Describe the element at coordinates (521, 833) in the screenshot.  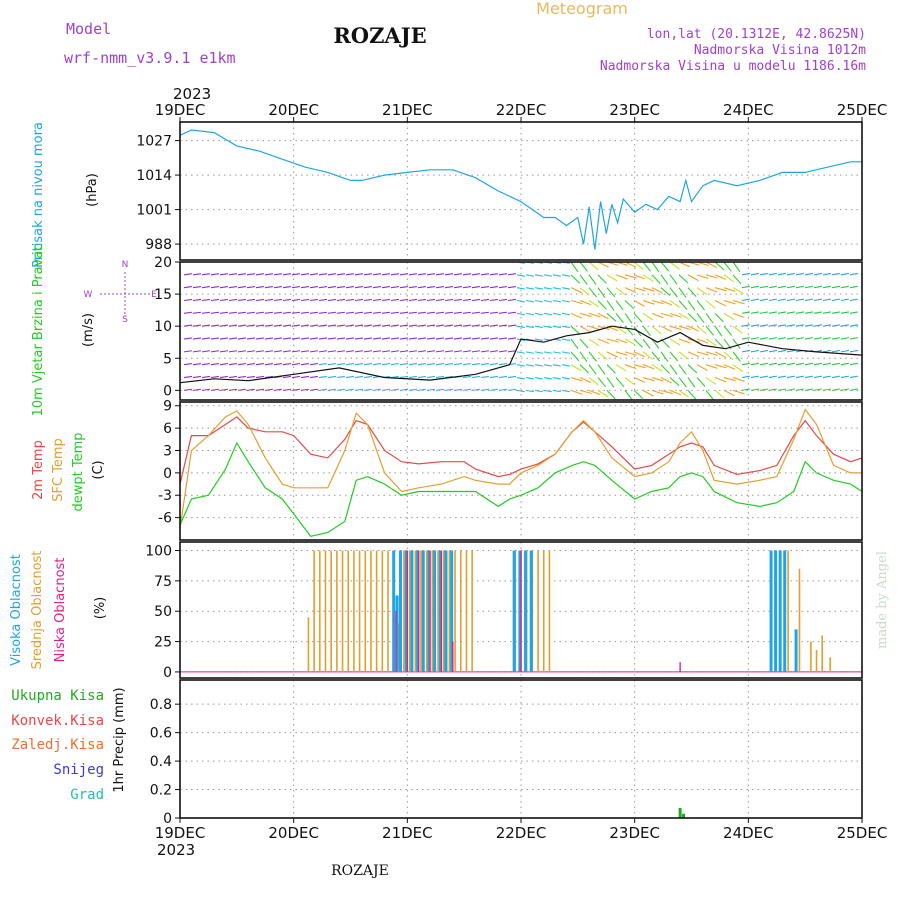
I see `bottom-xtick-label: 22DEC` at that location.